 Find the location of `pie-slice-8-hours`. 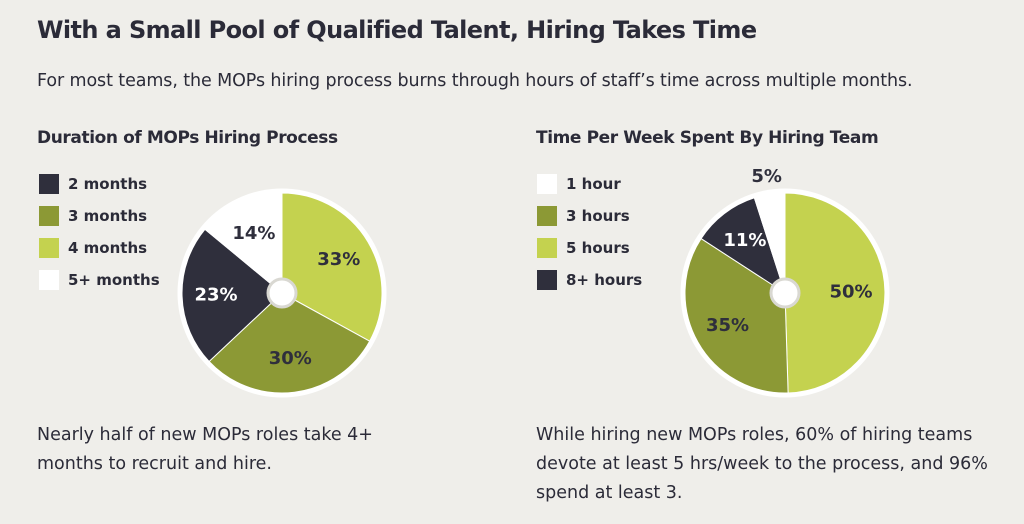

pie-slice-8-hours is located at coordinates (743, 246).